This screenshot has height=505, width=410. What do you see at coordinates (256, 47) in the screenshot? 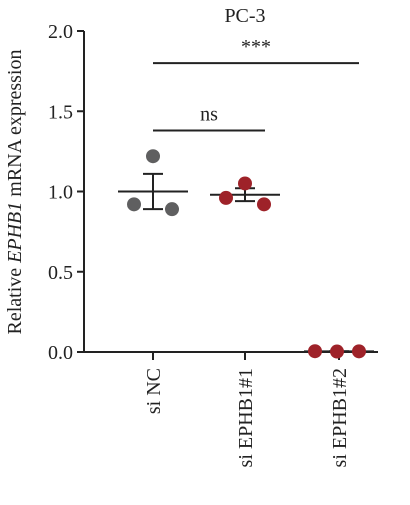
I see `significance-label: ***` at bounding box center [256, 47].